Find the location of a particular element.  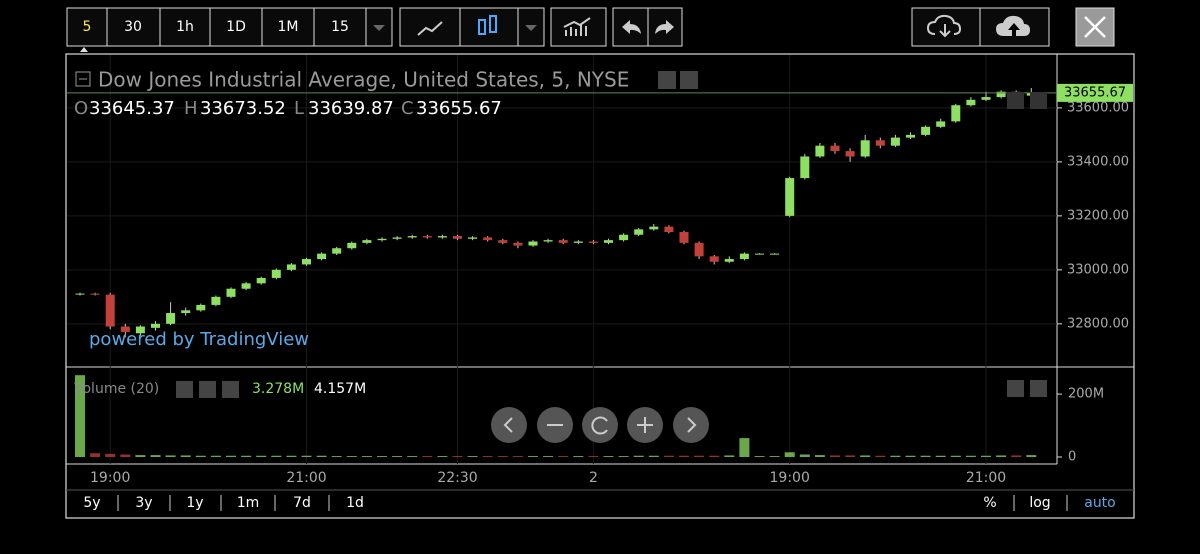

auto-toggle: auto is located at coordinates (1100, 503).